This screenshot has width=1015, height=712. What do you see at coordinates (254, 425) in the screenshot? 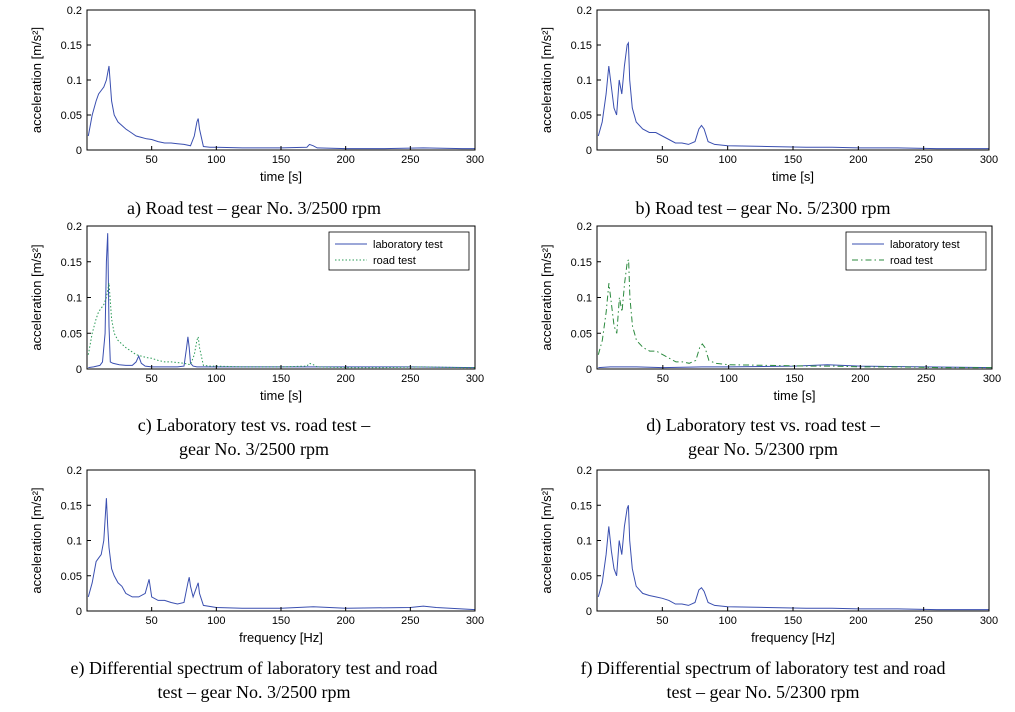
I see `panel-caption: c) Laboratory test vs. road test –` at bounding box center [254, 425].